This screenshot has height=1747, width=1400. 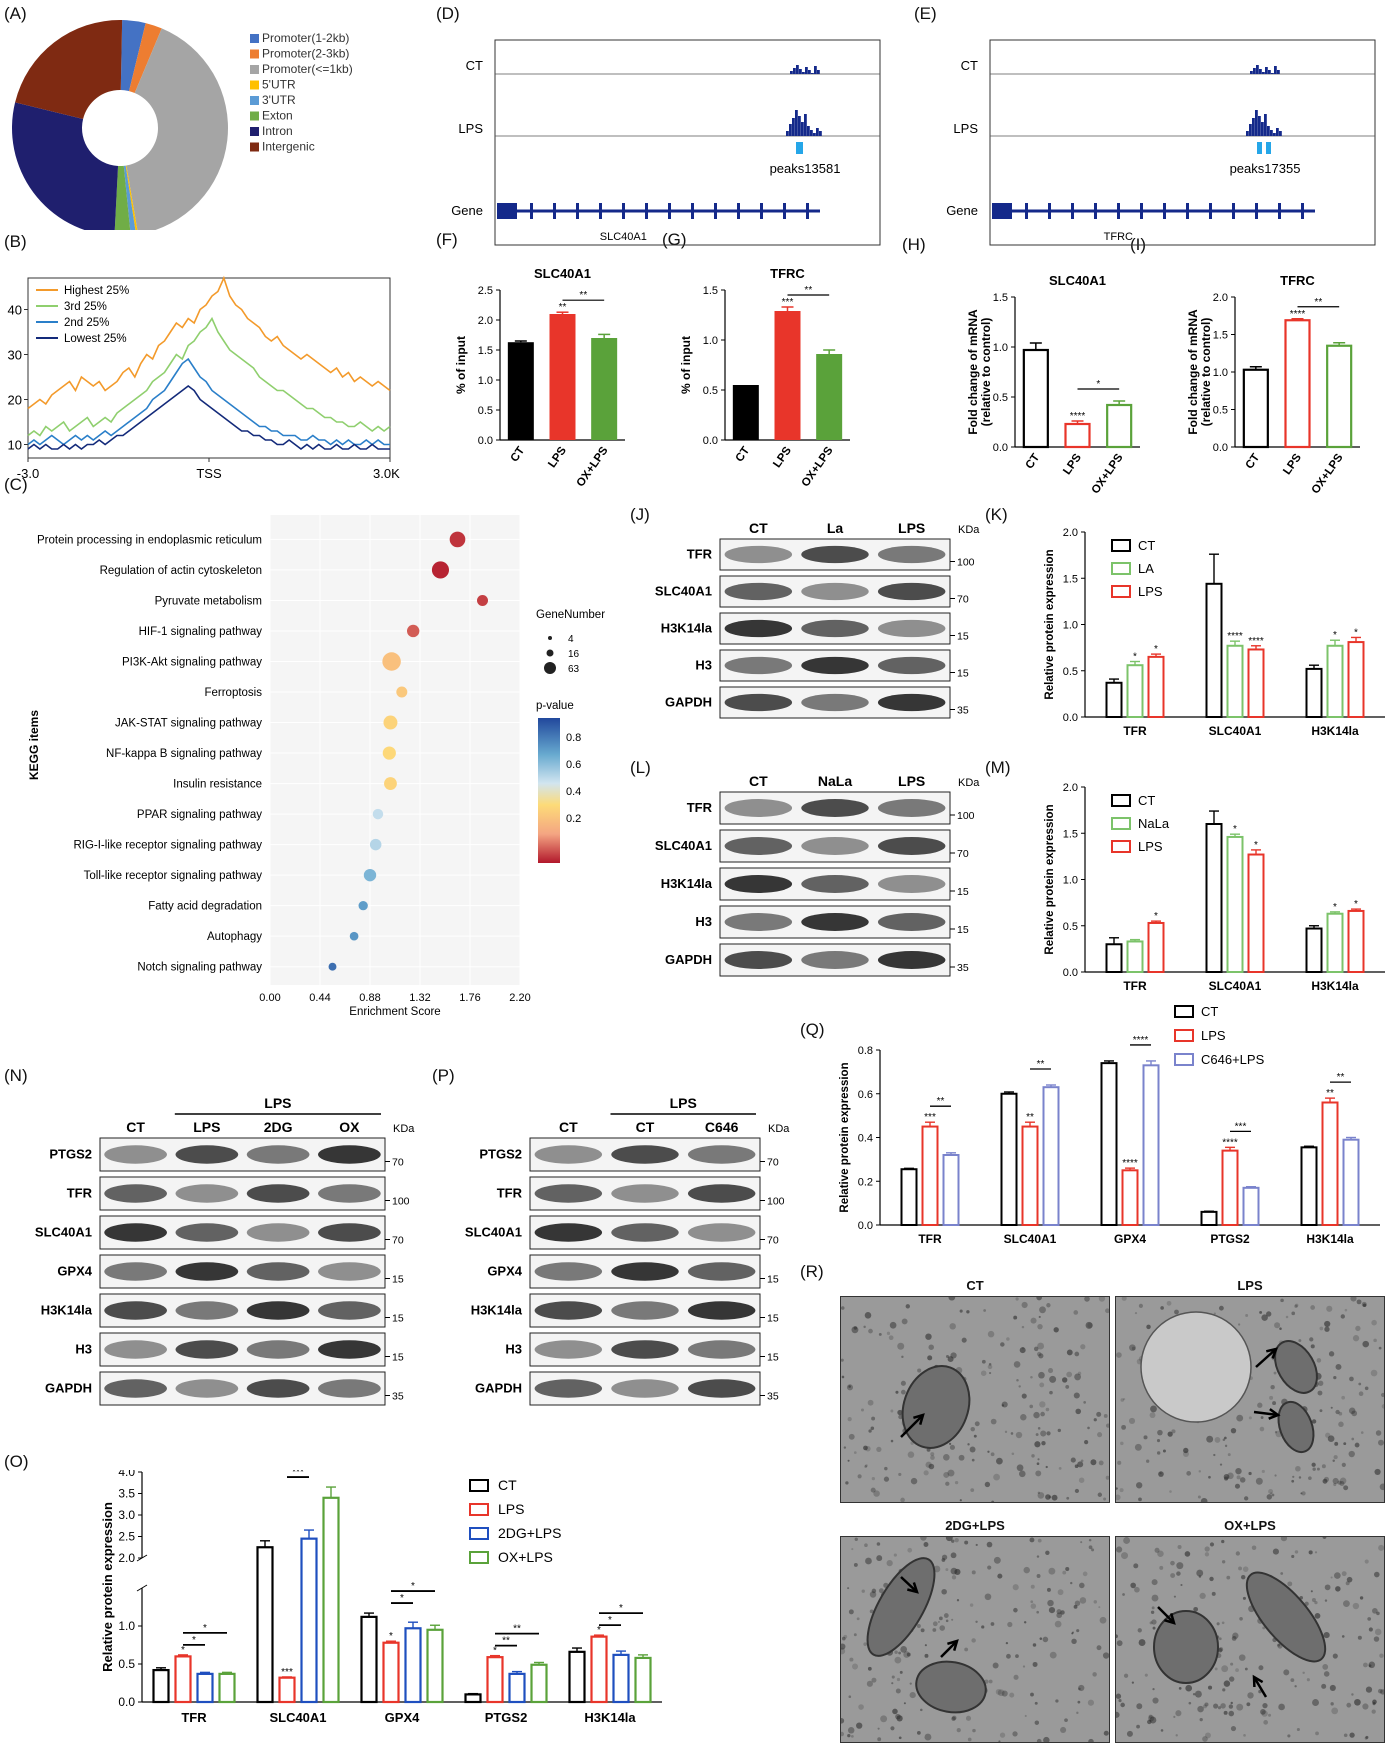 What do you see at coordinates (555, 706) in the screenshot?
I see `color-legend-title: p-value` at bounding box center [555, 706].